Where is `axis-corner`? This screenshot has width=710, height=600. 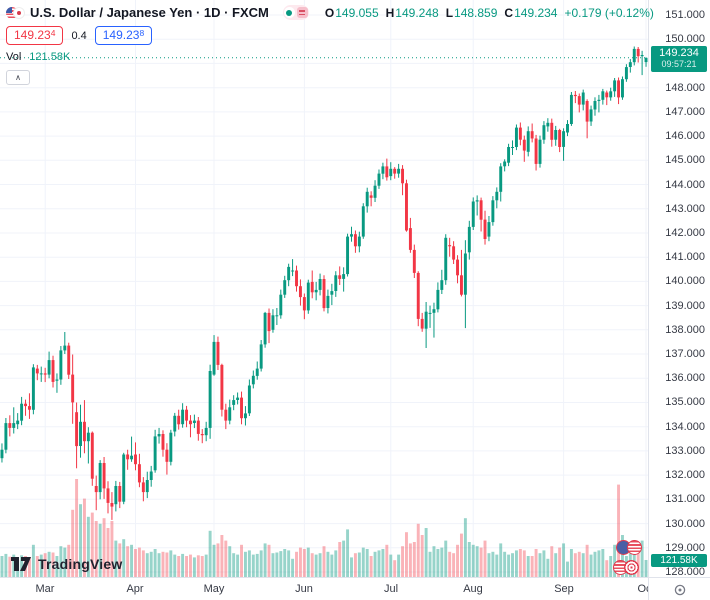
axis-corner is located at coordinates (679, 588).